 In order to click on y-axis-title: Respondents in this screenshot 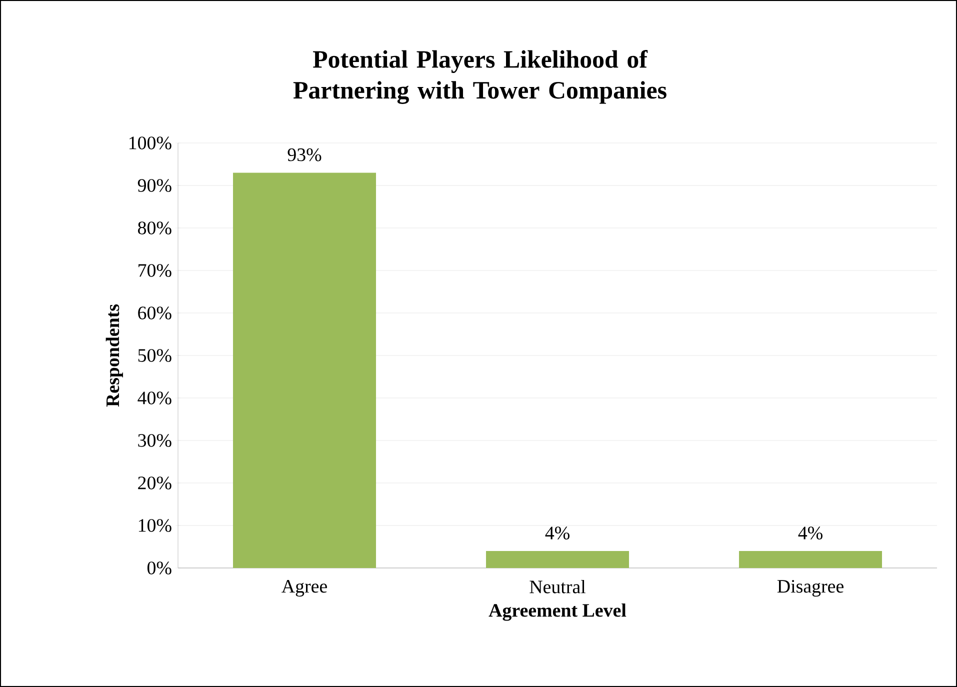, I will do `click(114, 355)`.